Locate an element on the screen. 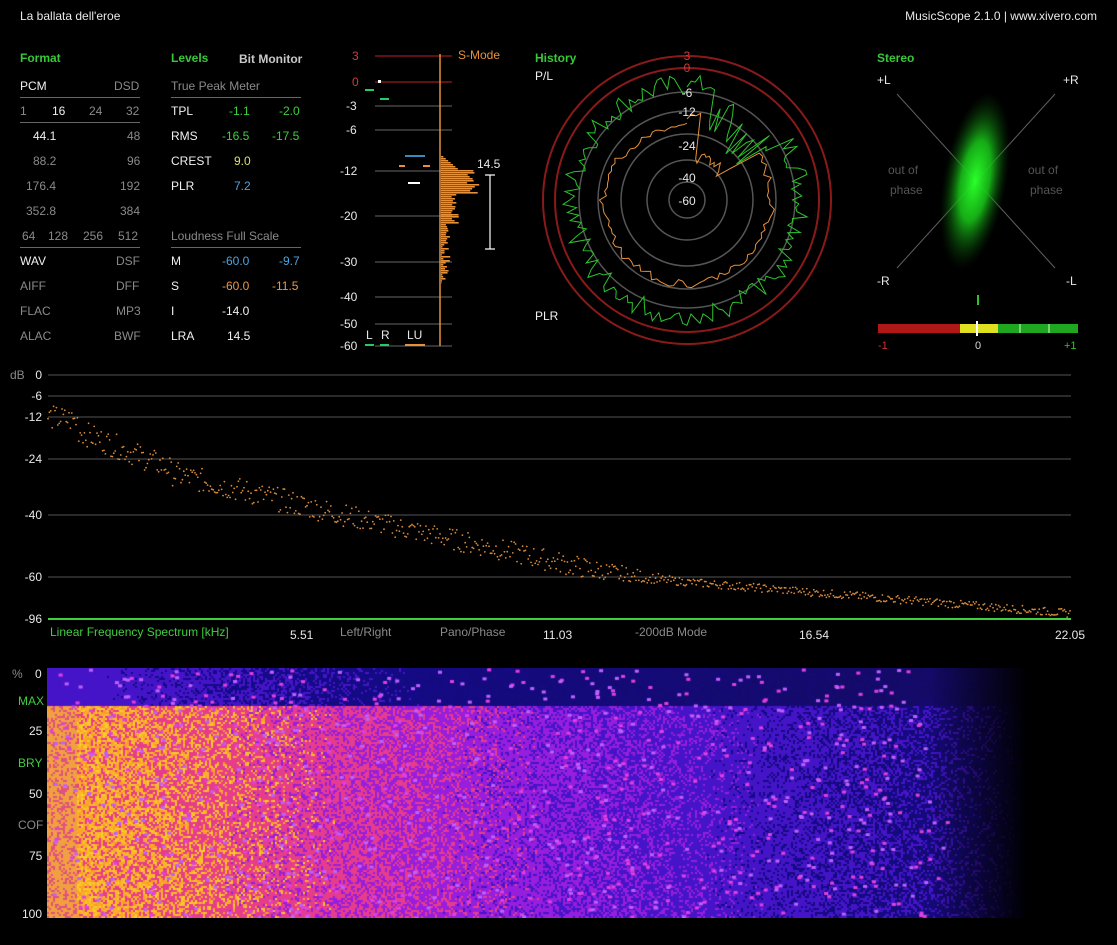 The image size is (1117, 945). meter-tick: -12 is located at coordinates (349, 171).